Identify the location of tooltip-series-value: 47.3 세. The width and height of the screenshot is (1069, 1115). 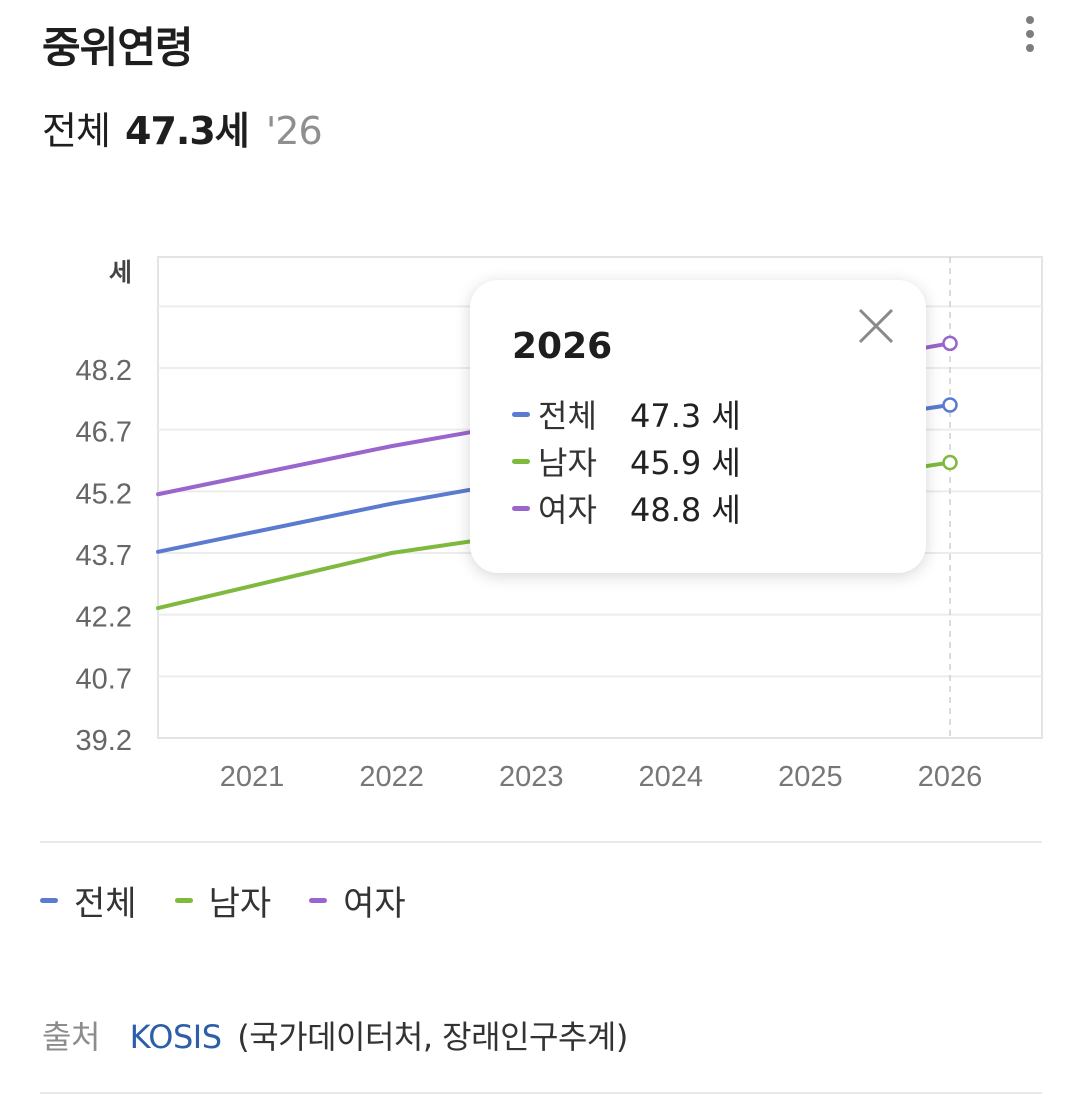
(685, 416).